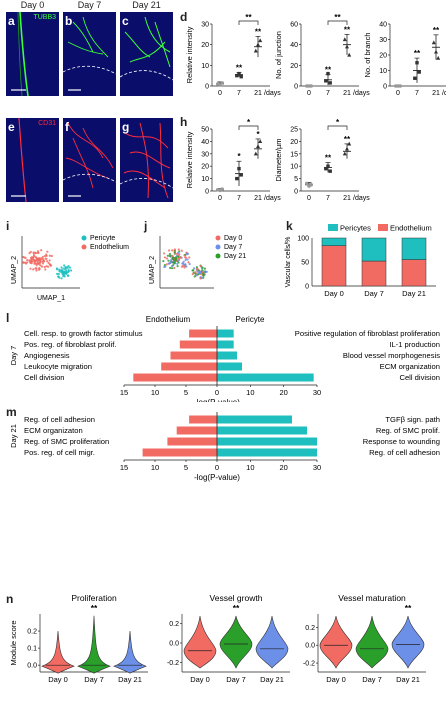  Describe the element at coordinates (374, 293) in the screenshot. I see `k-category-1: Day 7` at that location.